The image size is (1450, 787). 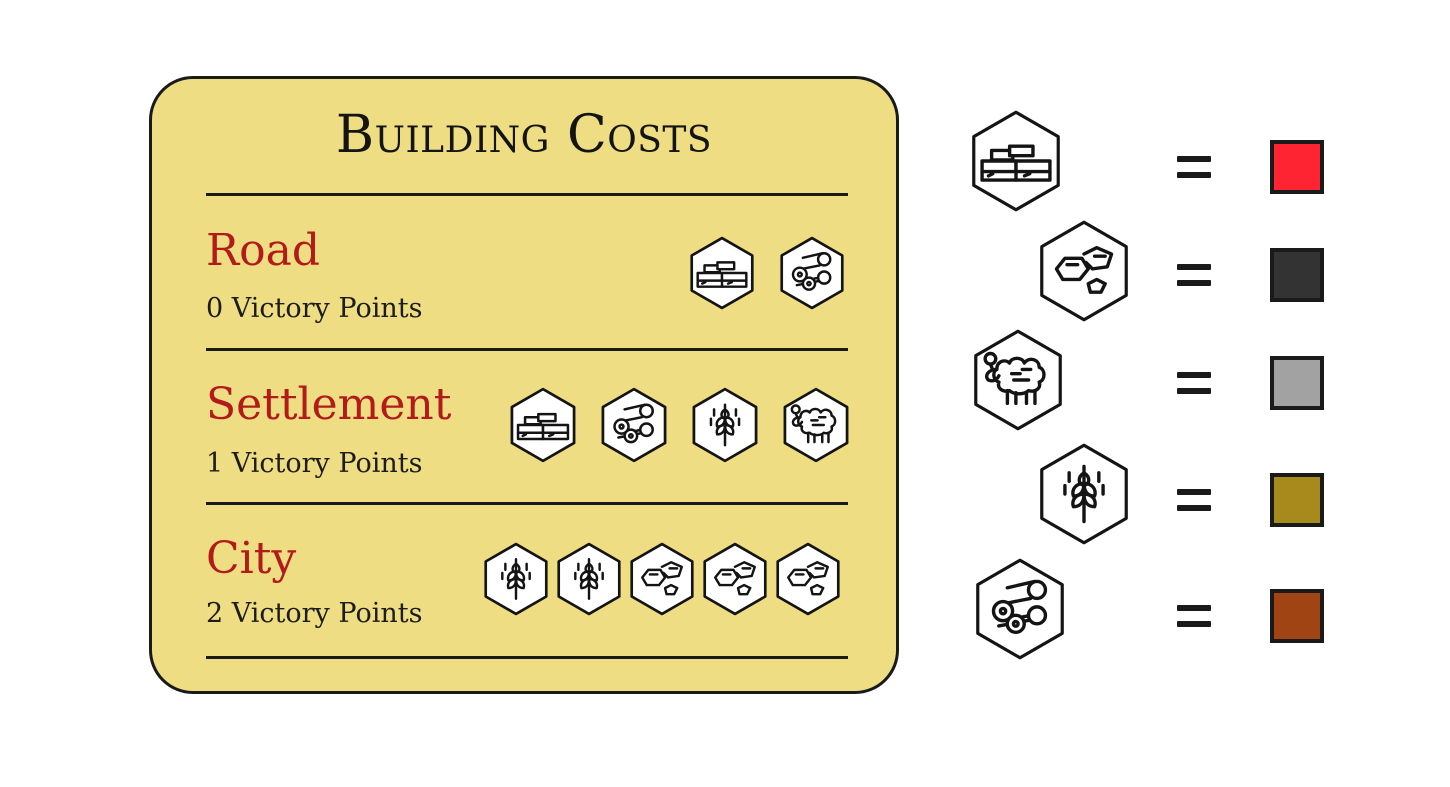 What do you see at coordinates (263, 250) in the screenshot?
I see `row-name-road: Road` at bounding box center [263, 250].